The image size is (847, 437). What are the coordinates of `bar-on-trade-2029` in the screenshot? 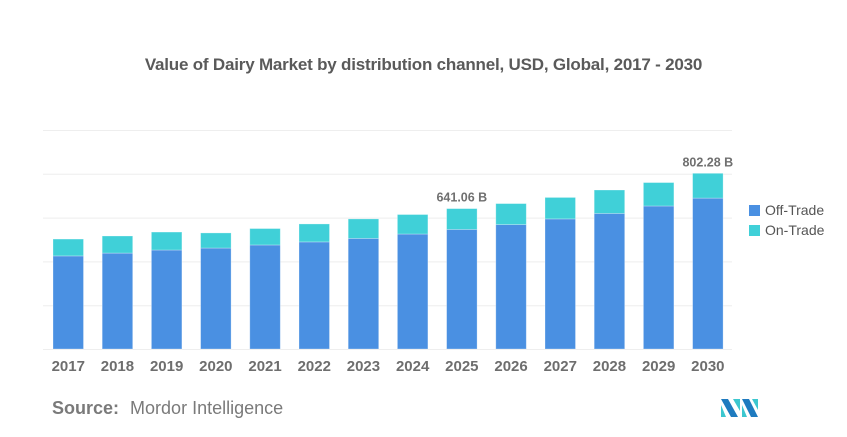 It's located at (659, 194).